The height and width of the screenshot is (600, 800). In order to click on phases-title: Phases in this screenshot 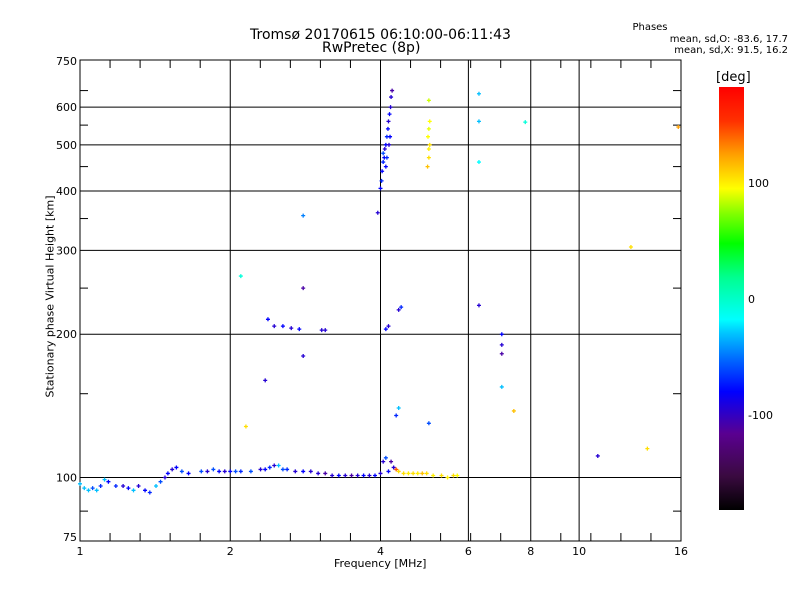, I will do `click(650, 27)`.